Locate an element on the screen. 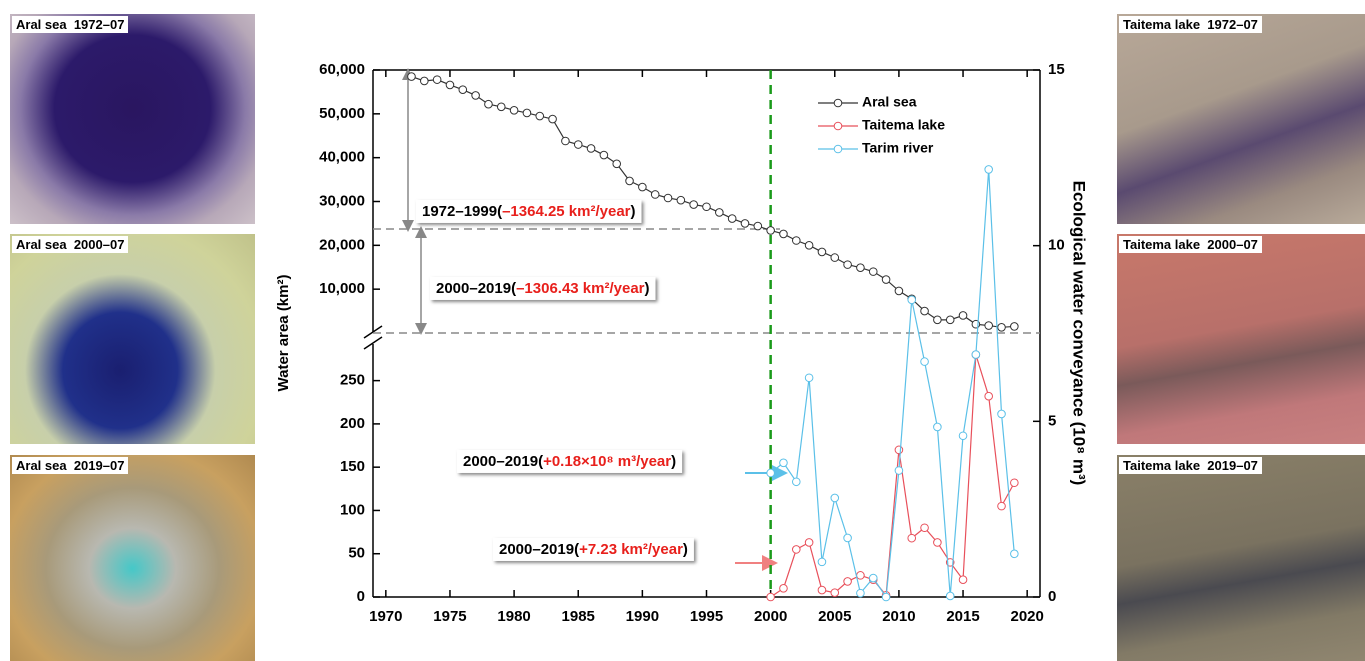  satellite-image: Taitema lake 2019–07 is located at coordinates (1241, 558).